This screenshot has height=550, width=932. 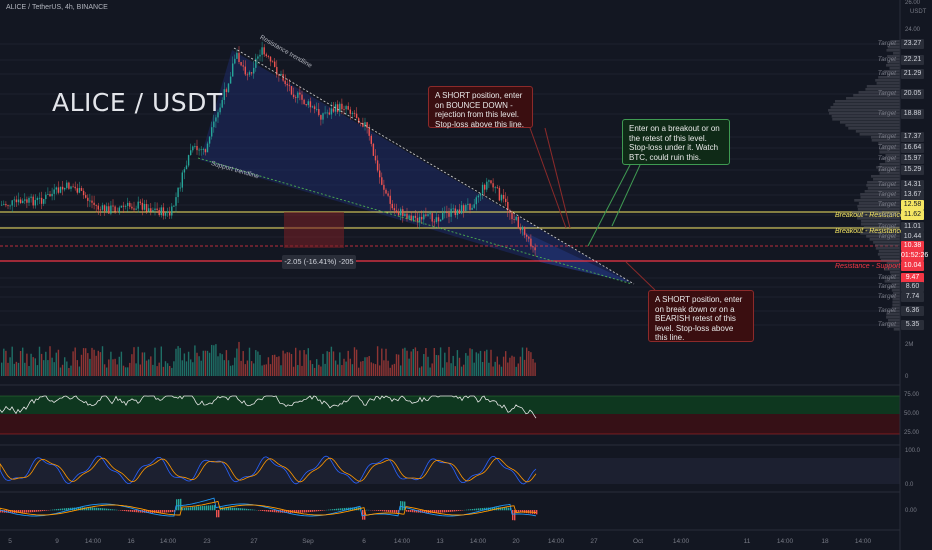 I want to click on time-tick: Oct, so click(x=638, y=541).